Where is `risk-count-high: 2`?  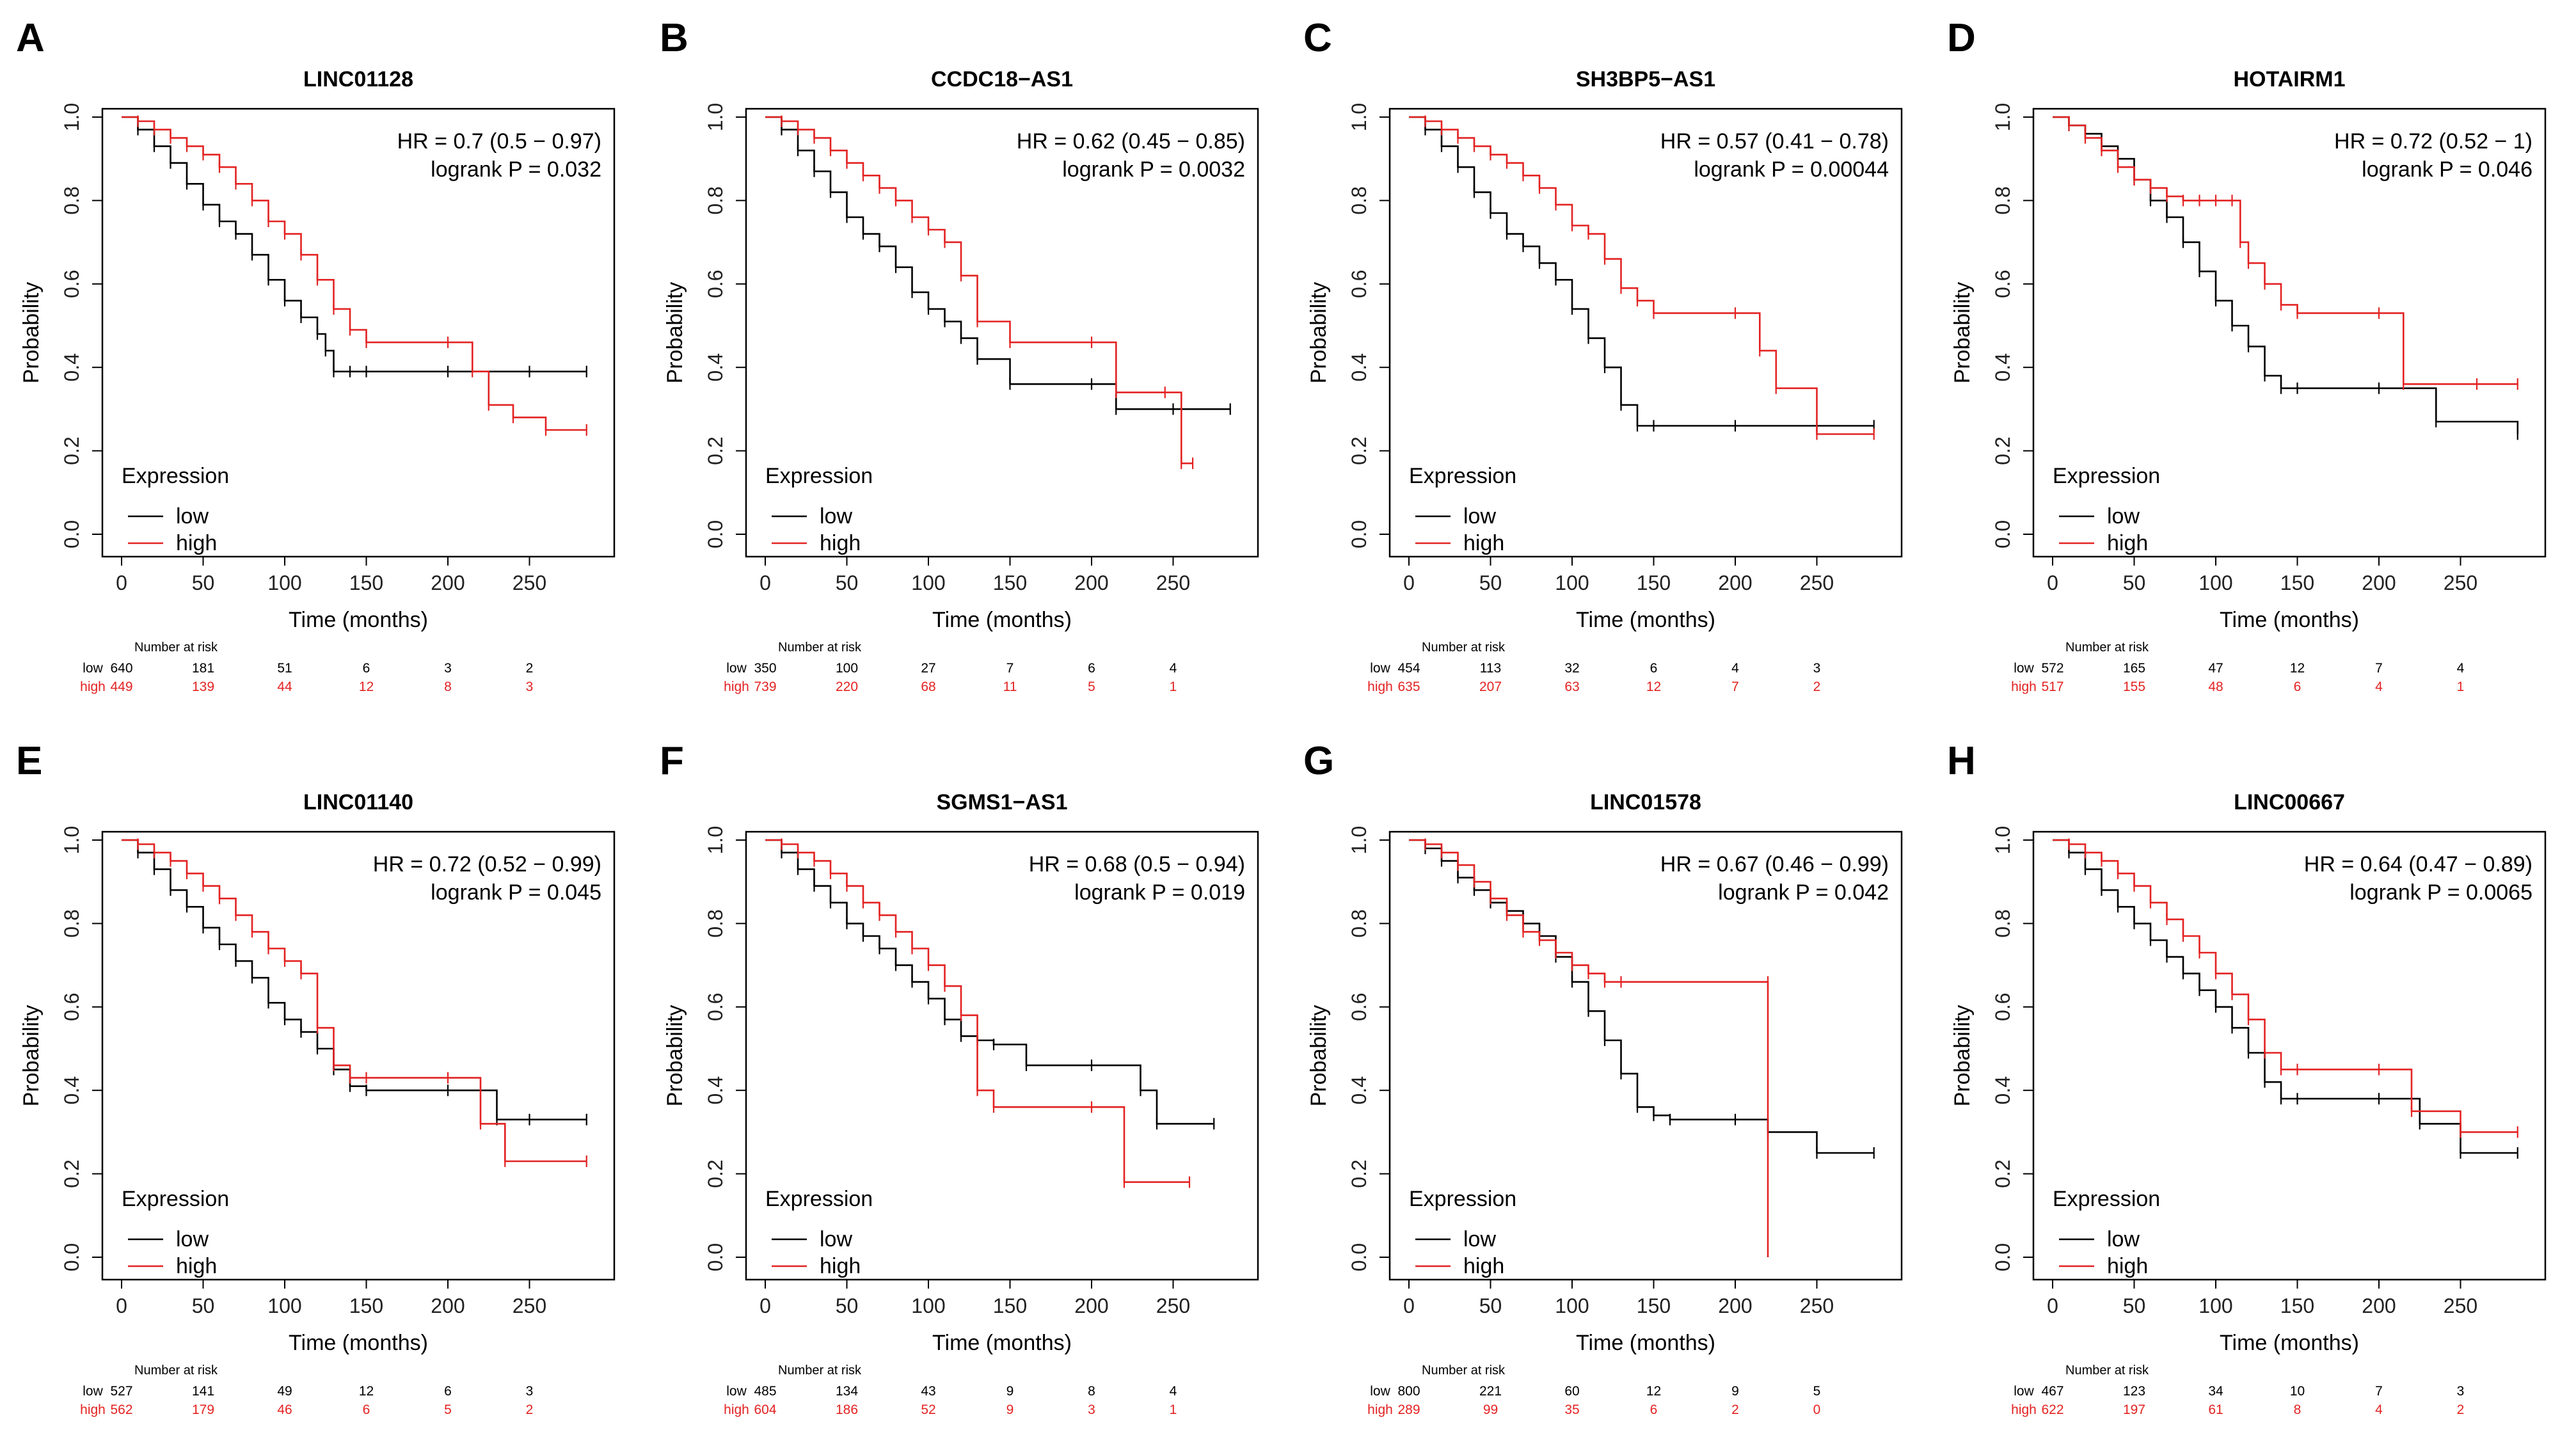
risk-count-high: 2 is located at coordinates (2461, 1409).